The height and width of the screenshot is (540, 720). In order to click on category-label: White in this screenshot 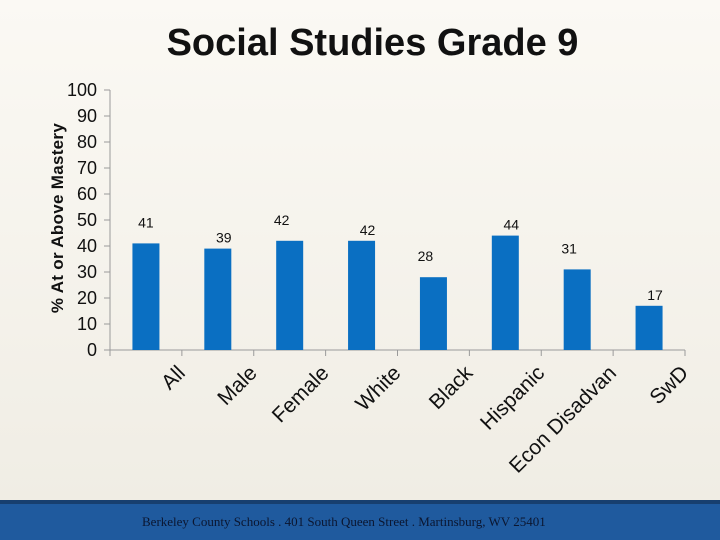, I will do `click(378, 388)`.